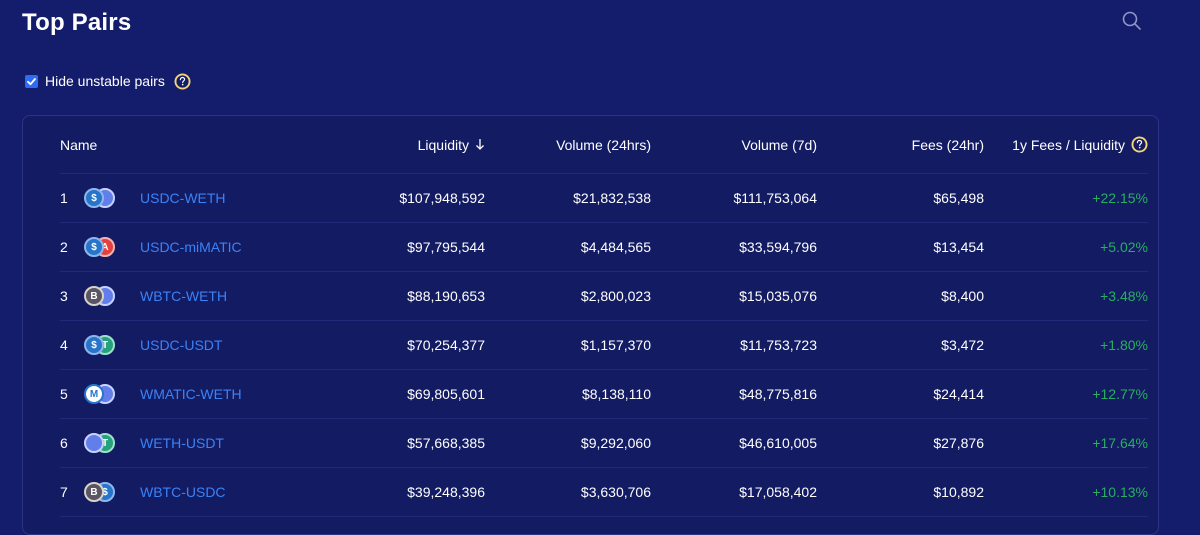  Describe the element at coordinates (183, 492) in the screenshot. I see `pair-link: WBTC-USDC` at that location.